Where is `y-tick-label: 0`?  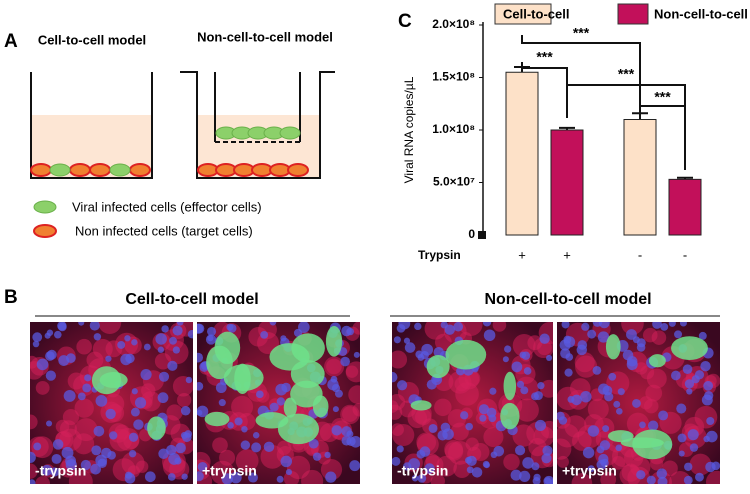 y-tick-label: 0 is located at coordinates (471, 234).